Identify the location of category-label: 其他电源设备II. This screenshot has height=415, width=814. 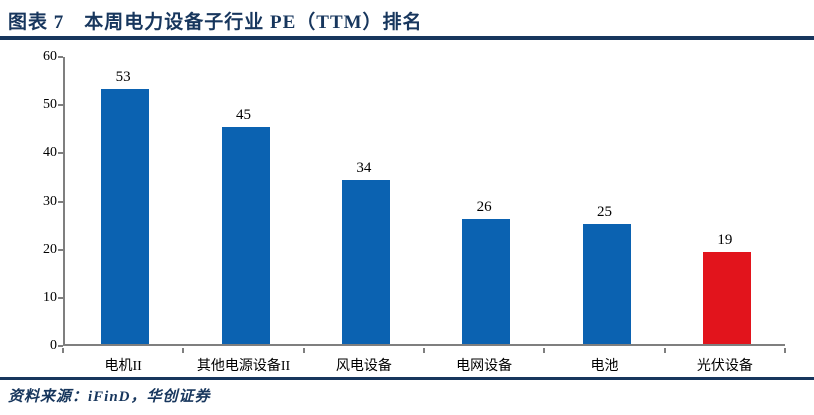
(243, 366).